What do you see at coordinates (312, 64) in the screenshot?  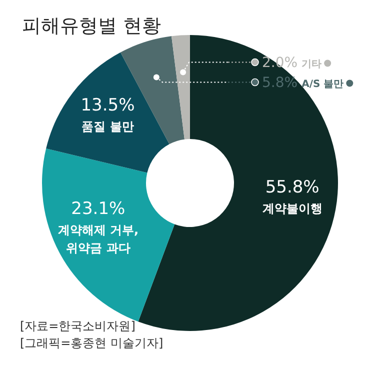 I see `legend-label: 기타` at bounding box center [312, 64].